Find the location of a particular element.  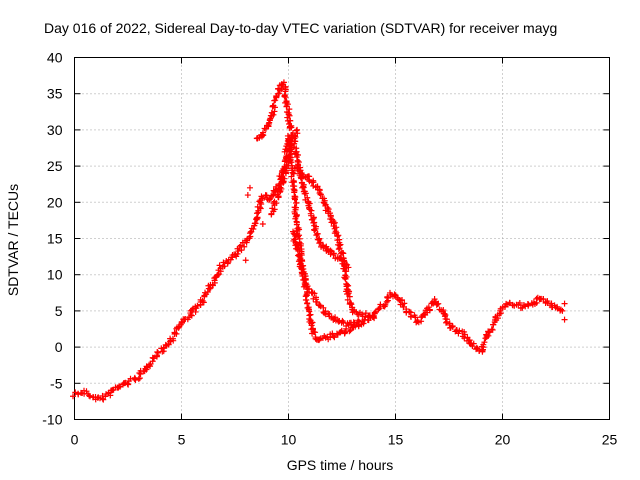

y-axis-label: SDTVAR / TECUs is located at coordinates (13, 240).